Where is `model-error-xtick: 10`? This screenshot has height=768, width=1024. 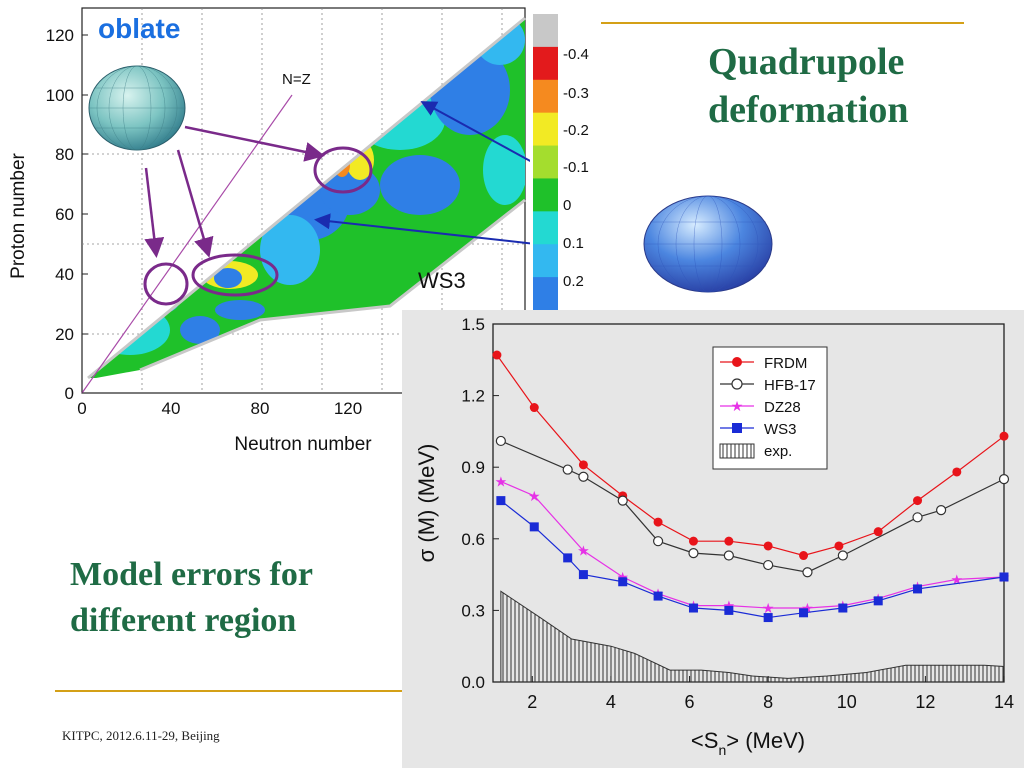 model-error-xtick: 10 is located at coordinates (847, 702).